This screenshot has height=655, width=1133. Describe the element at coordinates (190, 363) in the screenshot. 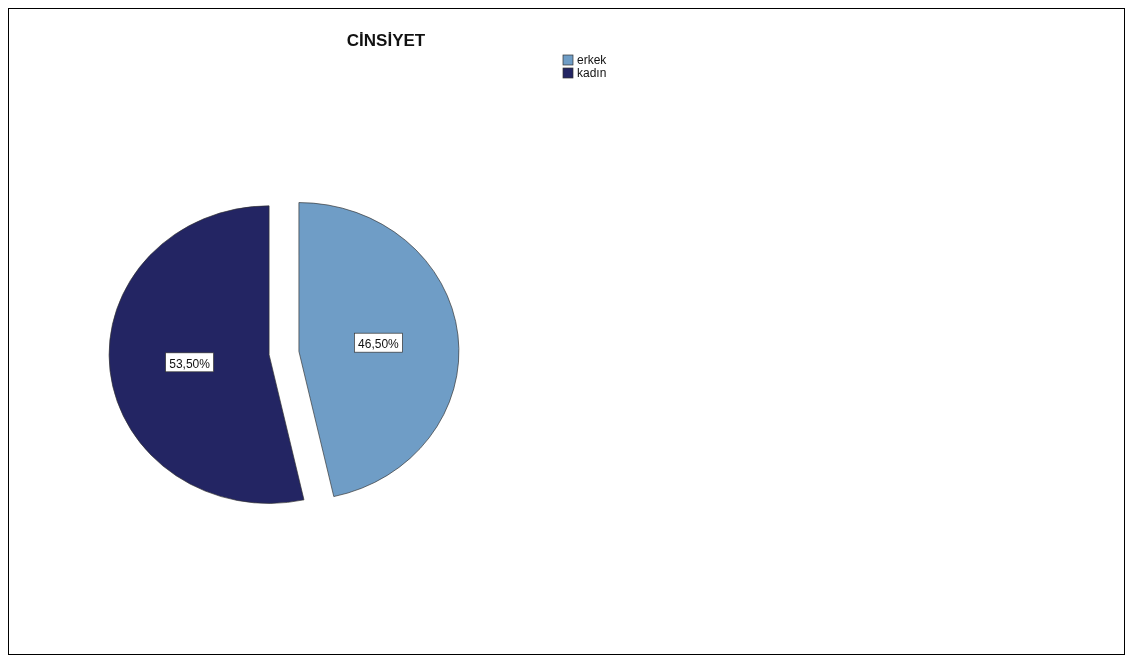

I see `data-label: 53,50%` at that location.